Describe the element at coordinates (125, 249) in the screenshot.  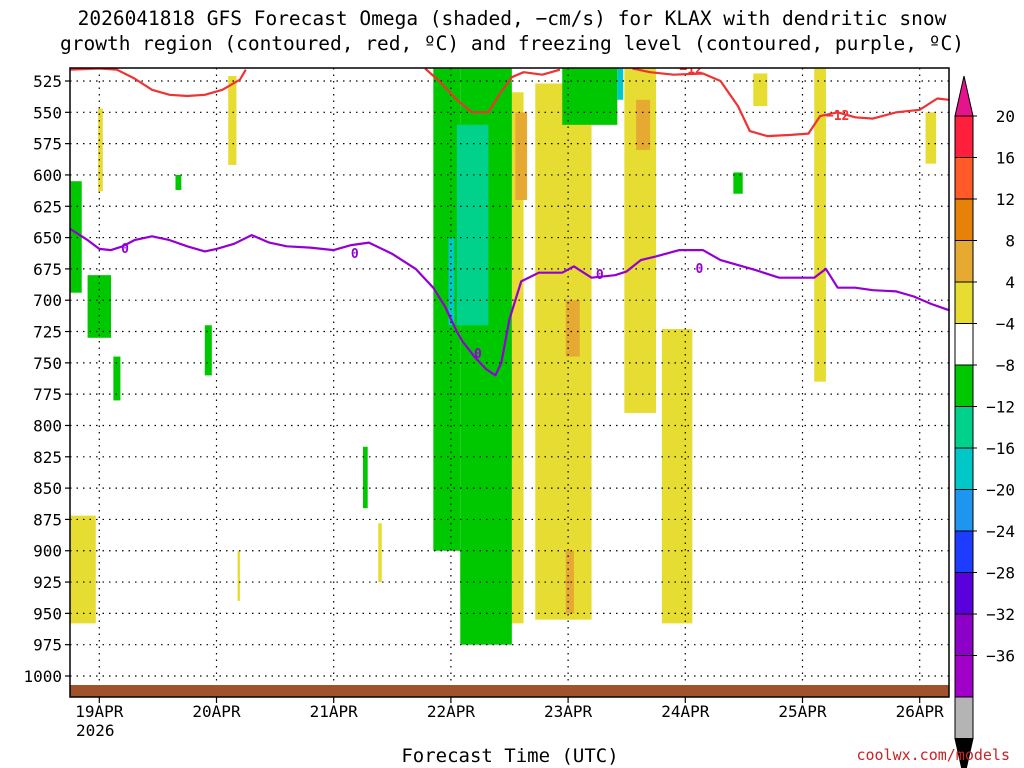
I see `contour-label-0-0: 0` at that location.